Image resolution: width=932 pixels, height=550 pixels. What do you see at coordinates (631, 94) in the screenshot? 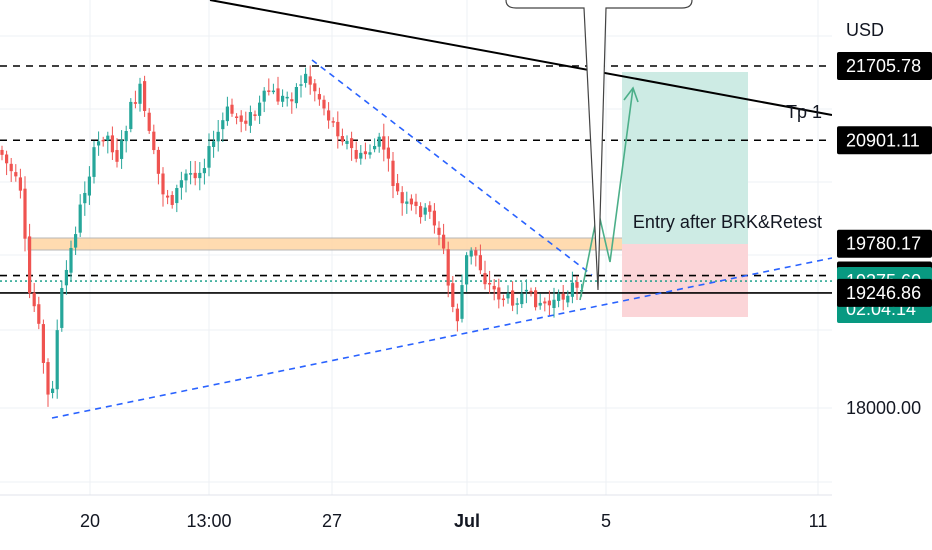
I see `projection-arrow` at bounding box center [631, 94].